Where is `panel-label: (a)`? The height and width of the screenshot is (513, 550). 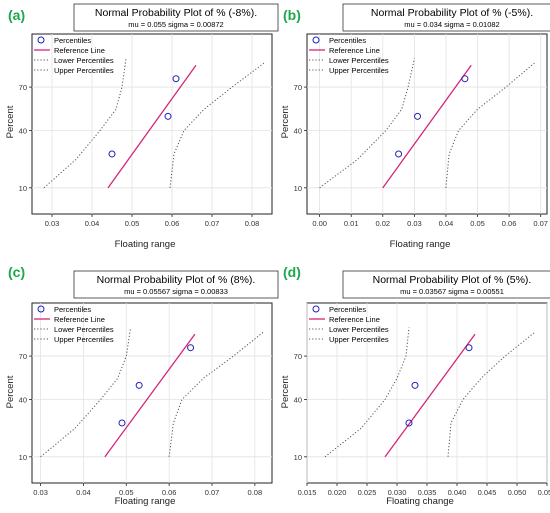
panel-label: (a) is located at coordinates (16, 15).